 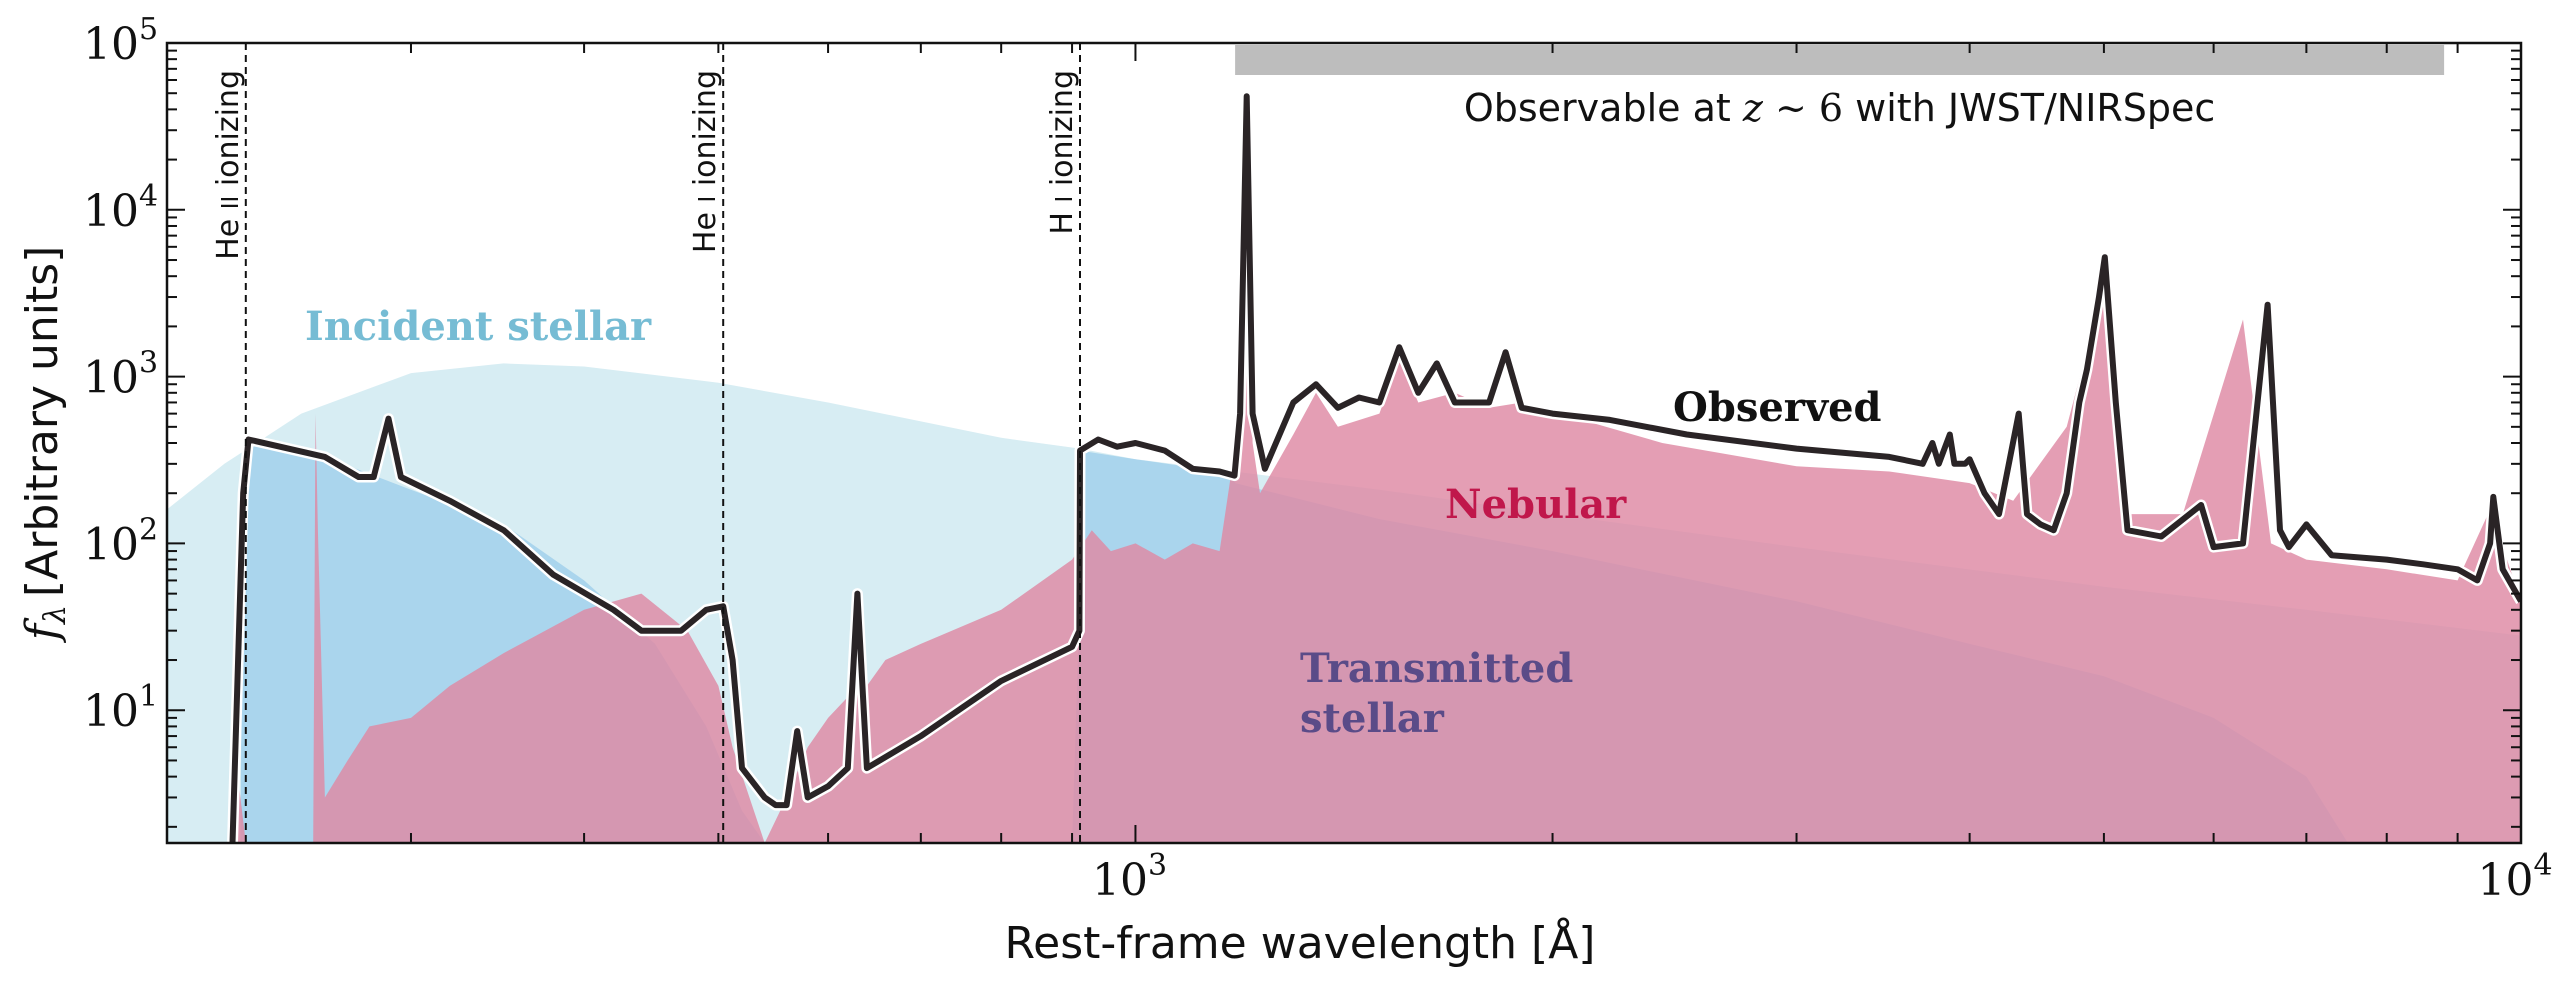 What do you see at coordinates (45, 445) in the screenshot?
I see `y-axis-label: fλ[Arbitrary units]` at bounding box center [45, 445].